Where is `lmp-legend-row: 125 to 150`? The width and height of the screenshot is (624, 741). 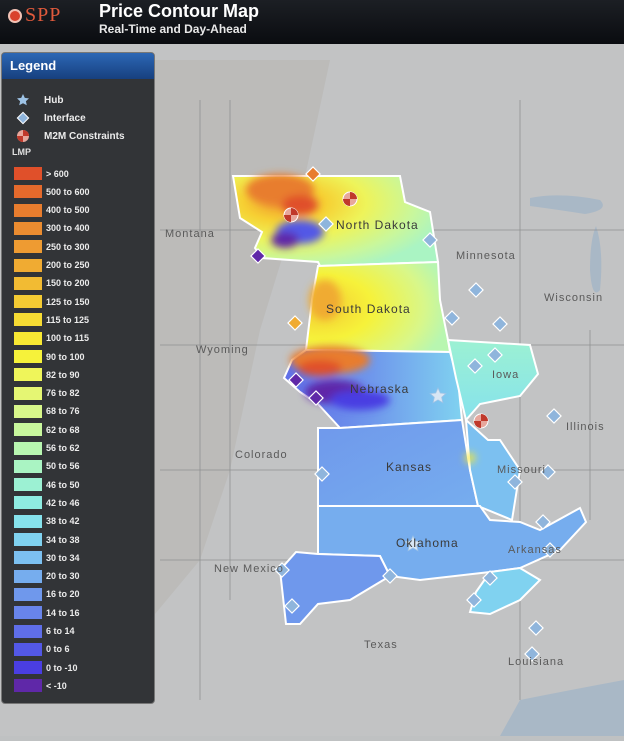
lmp-legend-row: 125 to 150 is located at coordinates (52, 301).